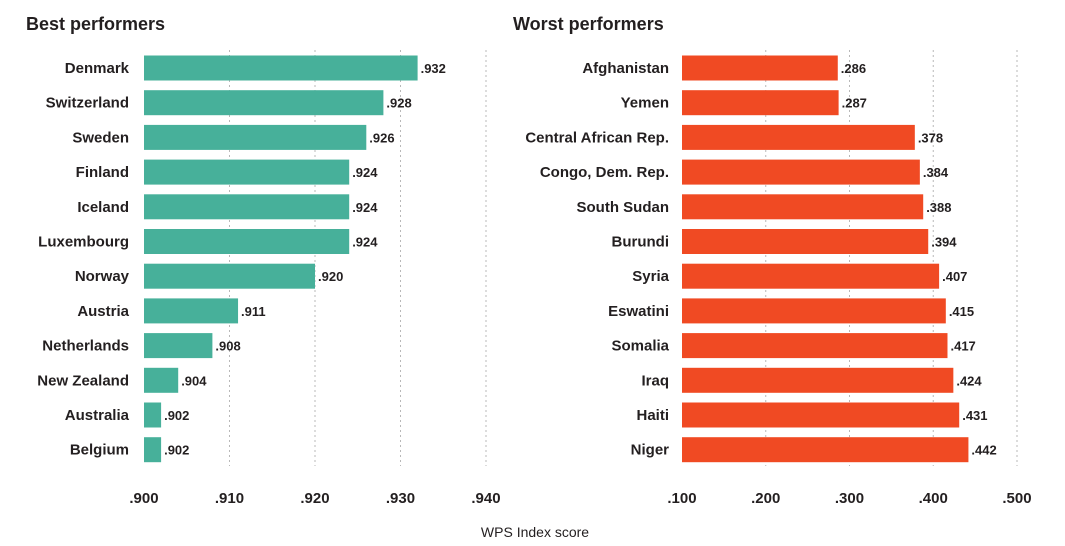 The height and width of the screenshot is (546, 1065). Describe the element at coordinates (944, 242) in the screenshot. I see `worst-value-label: .394` at that location.